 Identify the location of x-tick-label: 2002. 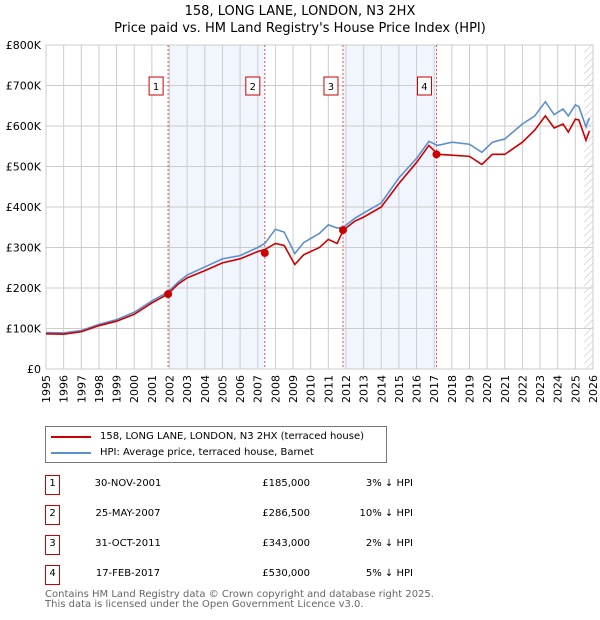
(170, 389).